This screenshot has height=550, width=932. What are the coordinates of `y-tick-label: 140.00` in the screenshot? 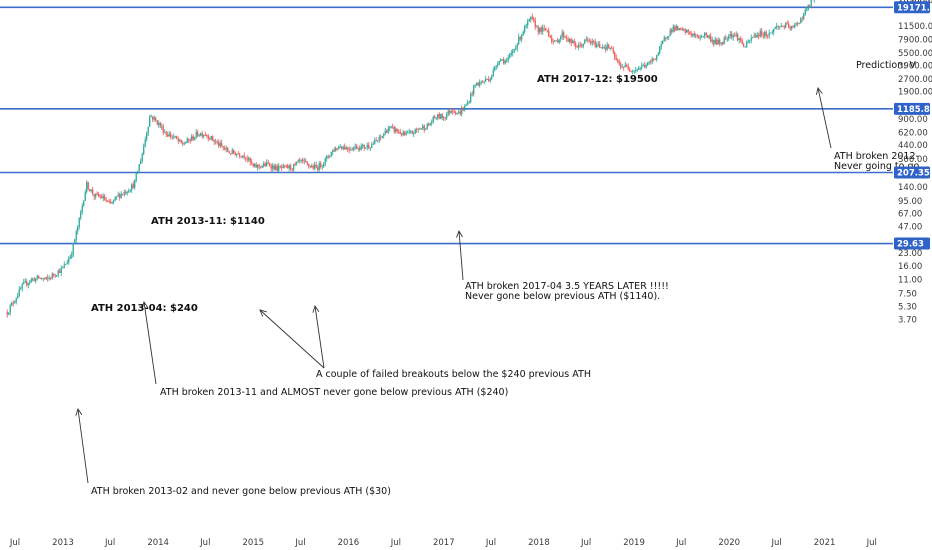 It's located at (913, 188).